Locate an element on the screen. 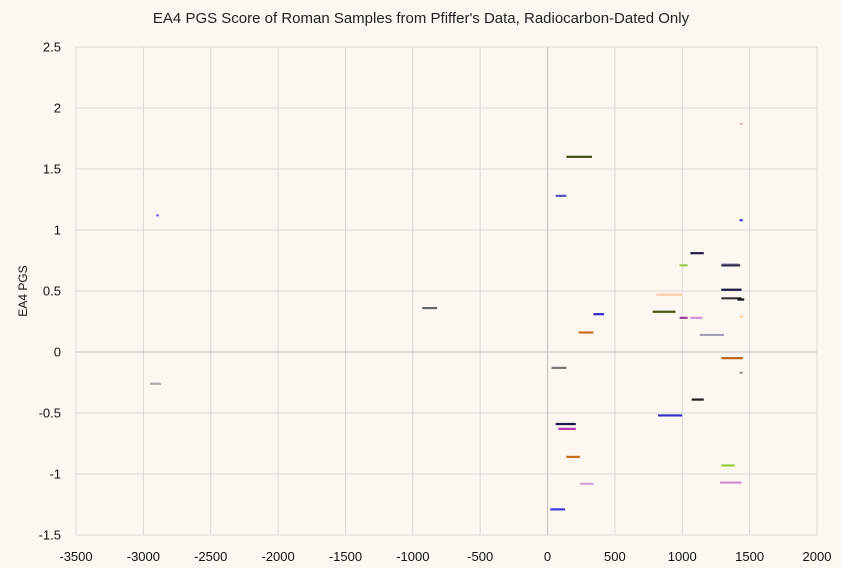 This screenshot has width=841, height=568. x-tick-label: 1500 is located at coordinates (749, 556).